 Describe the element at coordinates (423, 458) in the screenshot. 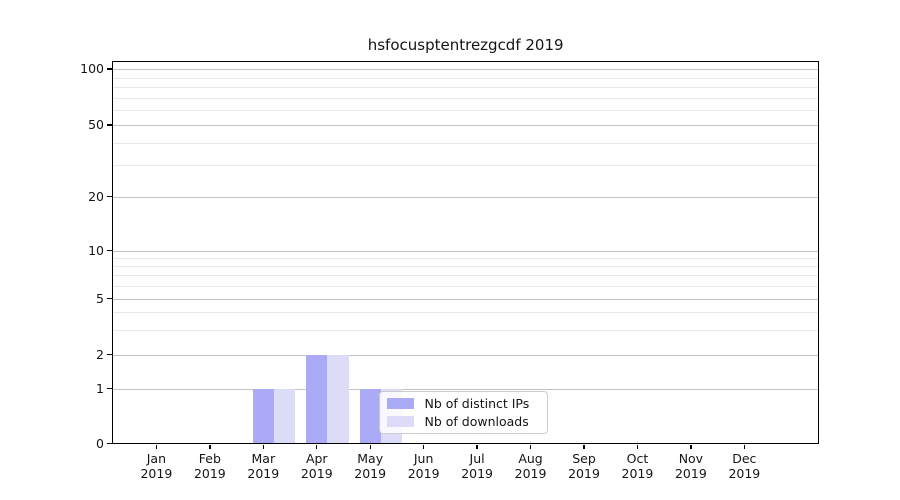

I see `x-tick-month: Jun` at that location.